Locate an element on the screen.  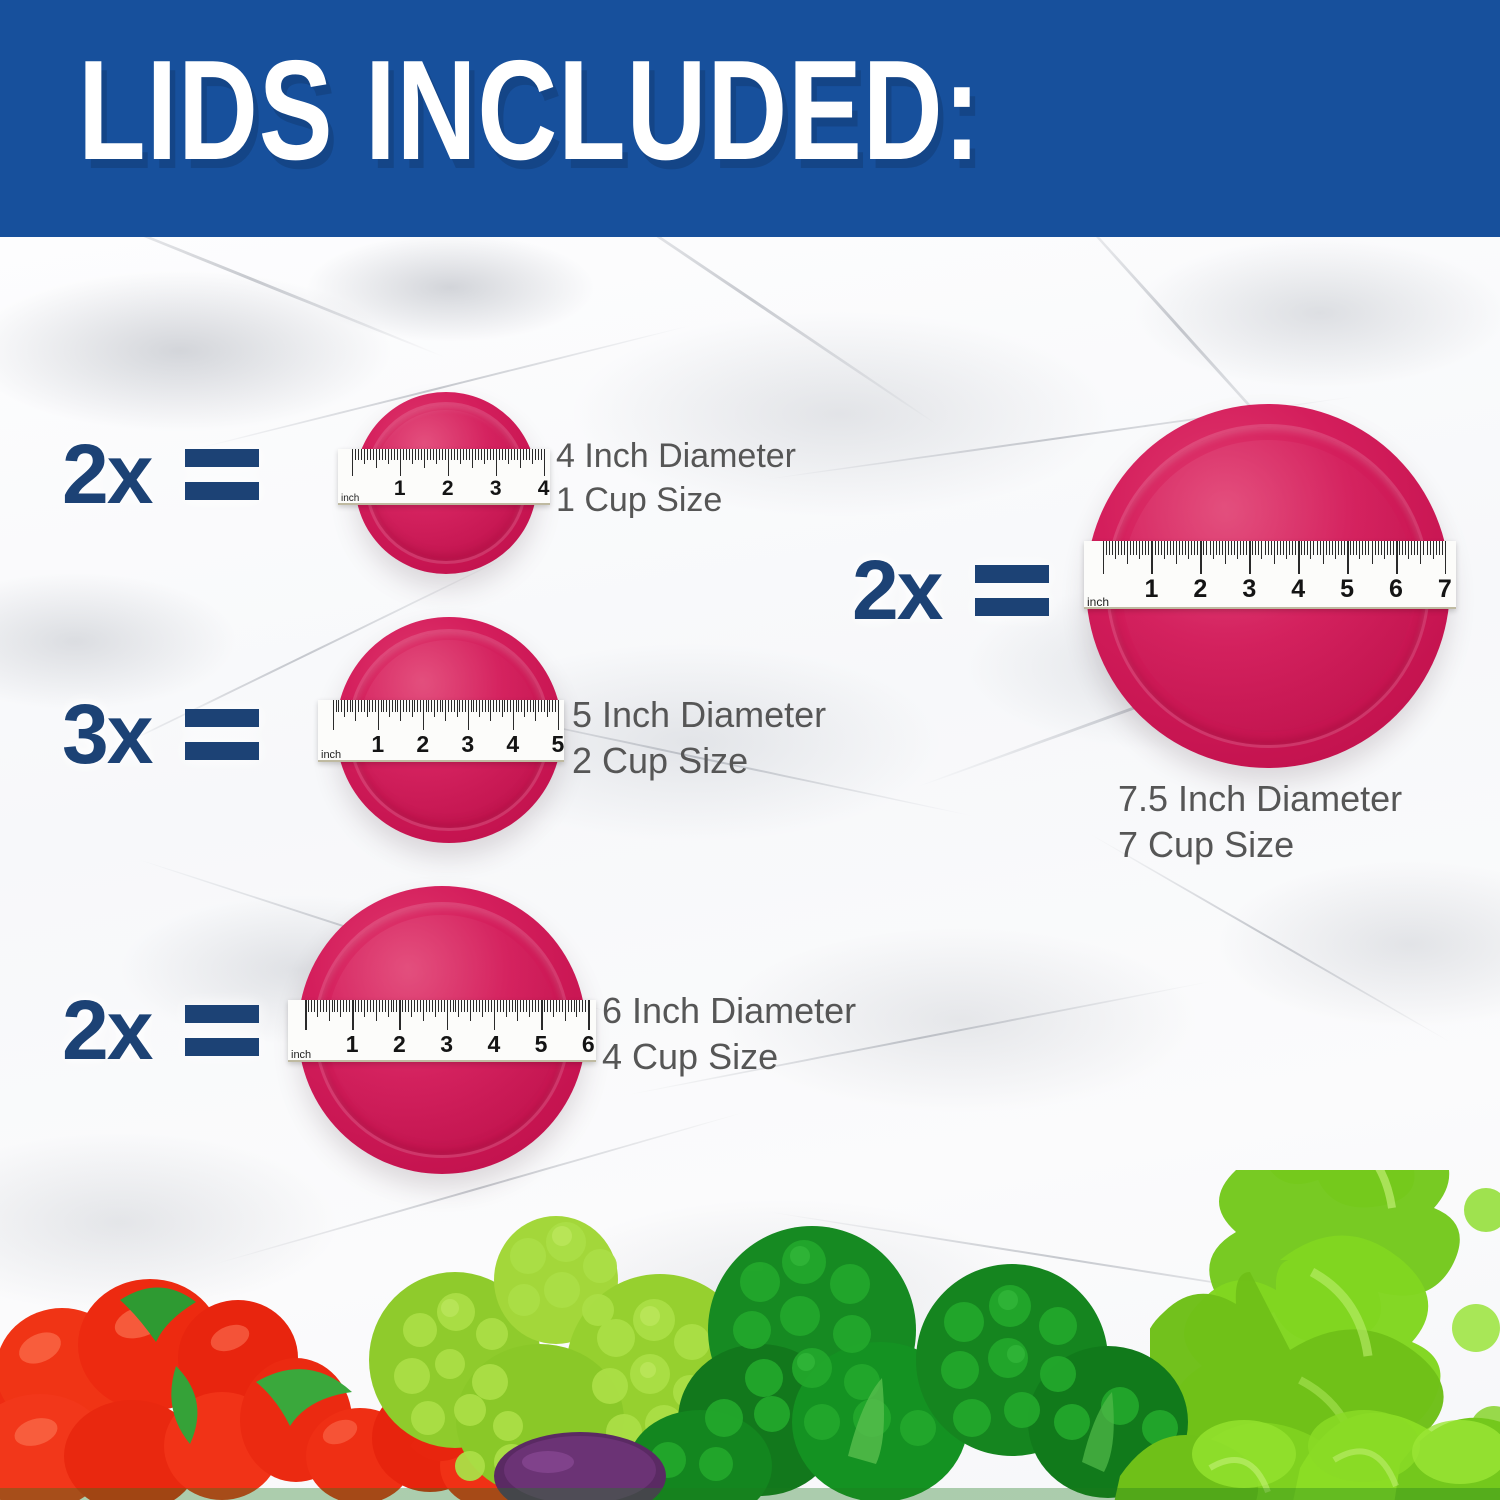
lid-7-cup-count: 2x is located at coordinates (897, 590).